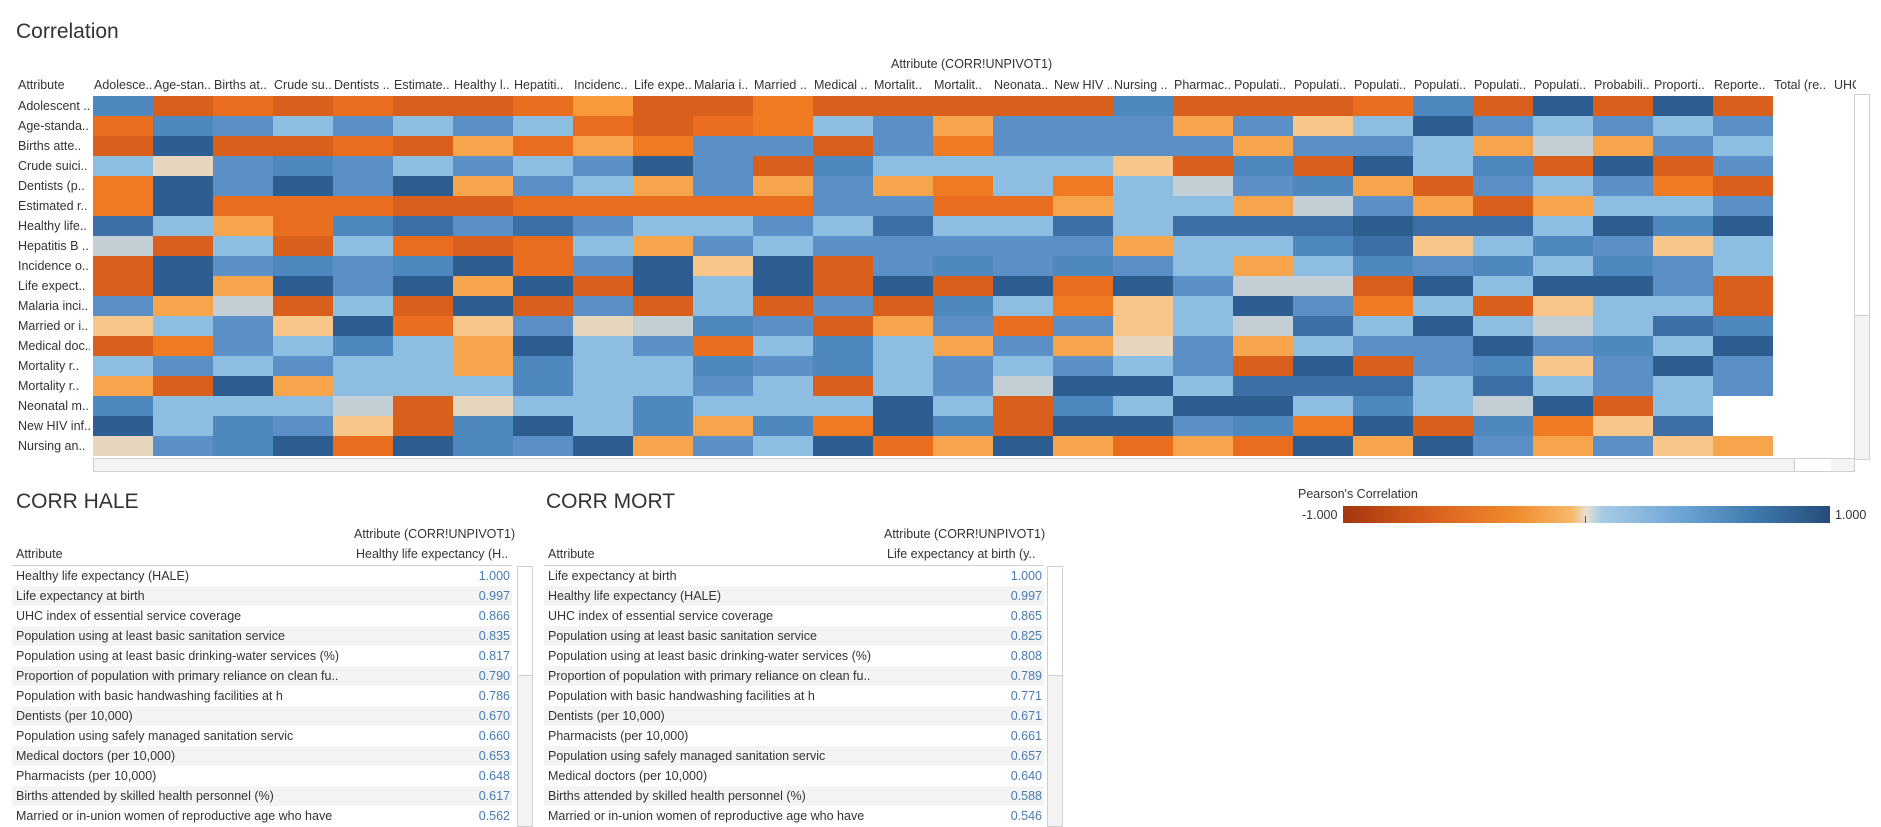 The image size is (1881, 827). What do you see at coordinates (794, 576) in the screenshot?
I see `table-row: Life expectancy at birth 1.000` at bounding box center [794, 576].